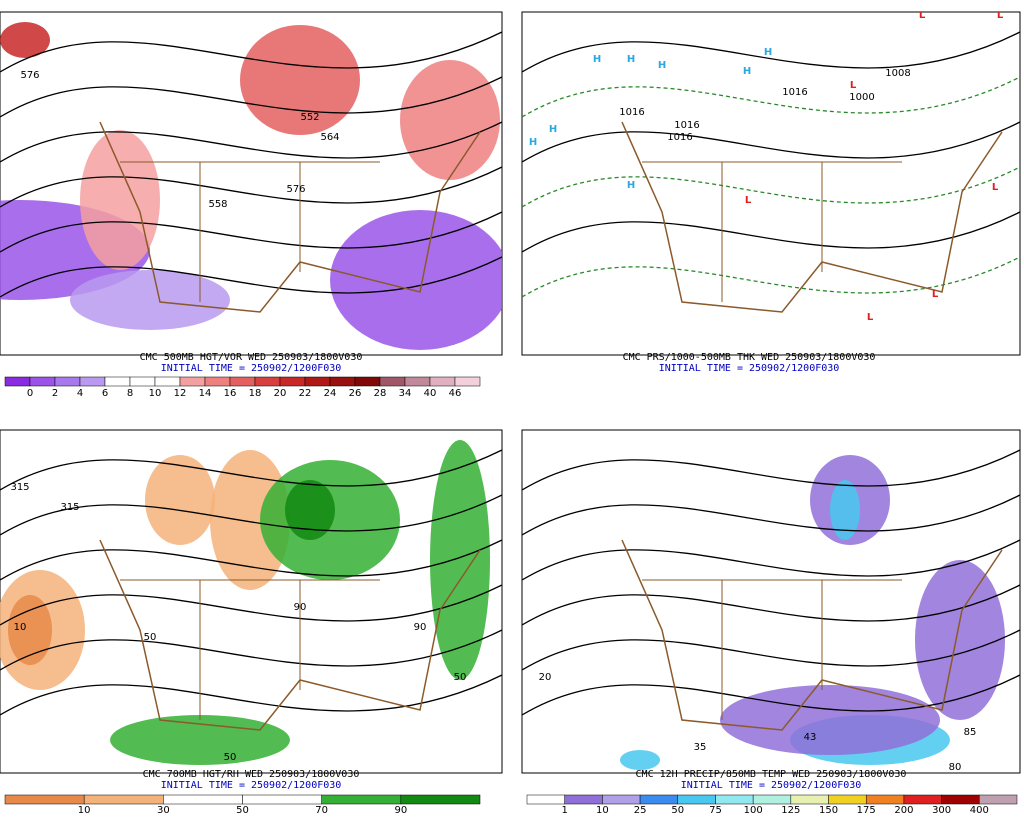 The image size is (1024, 823). Describe the element at coordinates (380, 393) in the screenshot. I see `colorbar-label: 28` at that location.